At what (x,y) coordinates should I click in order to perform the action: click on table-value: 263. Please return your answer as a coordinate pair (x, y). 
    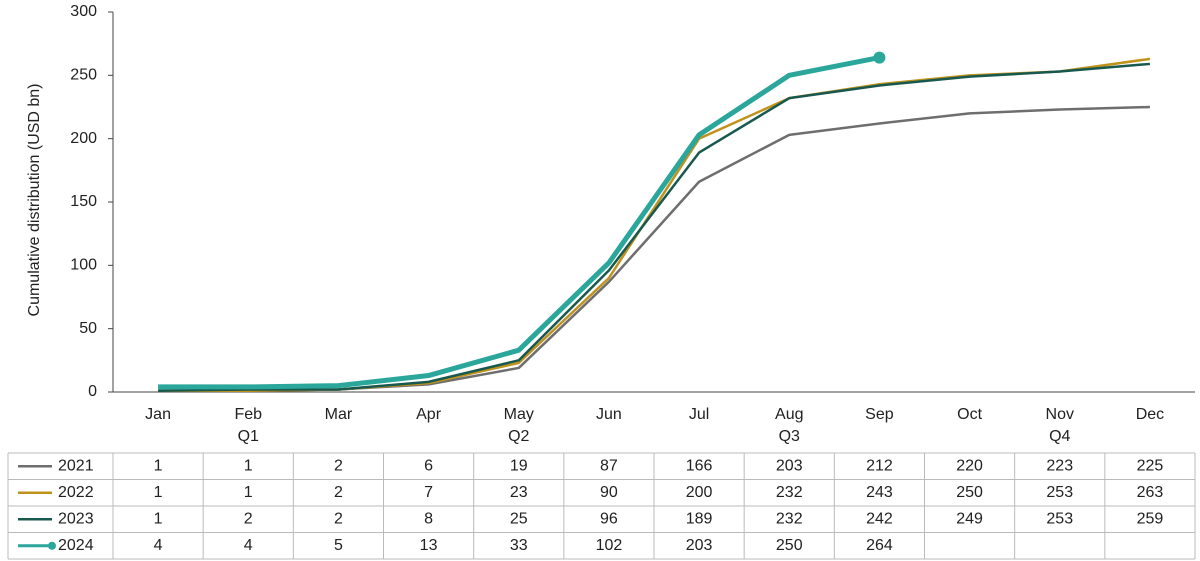
    Looking at the image, I should click on (1150, 492).